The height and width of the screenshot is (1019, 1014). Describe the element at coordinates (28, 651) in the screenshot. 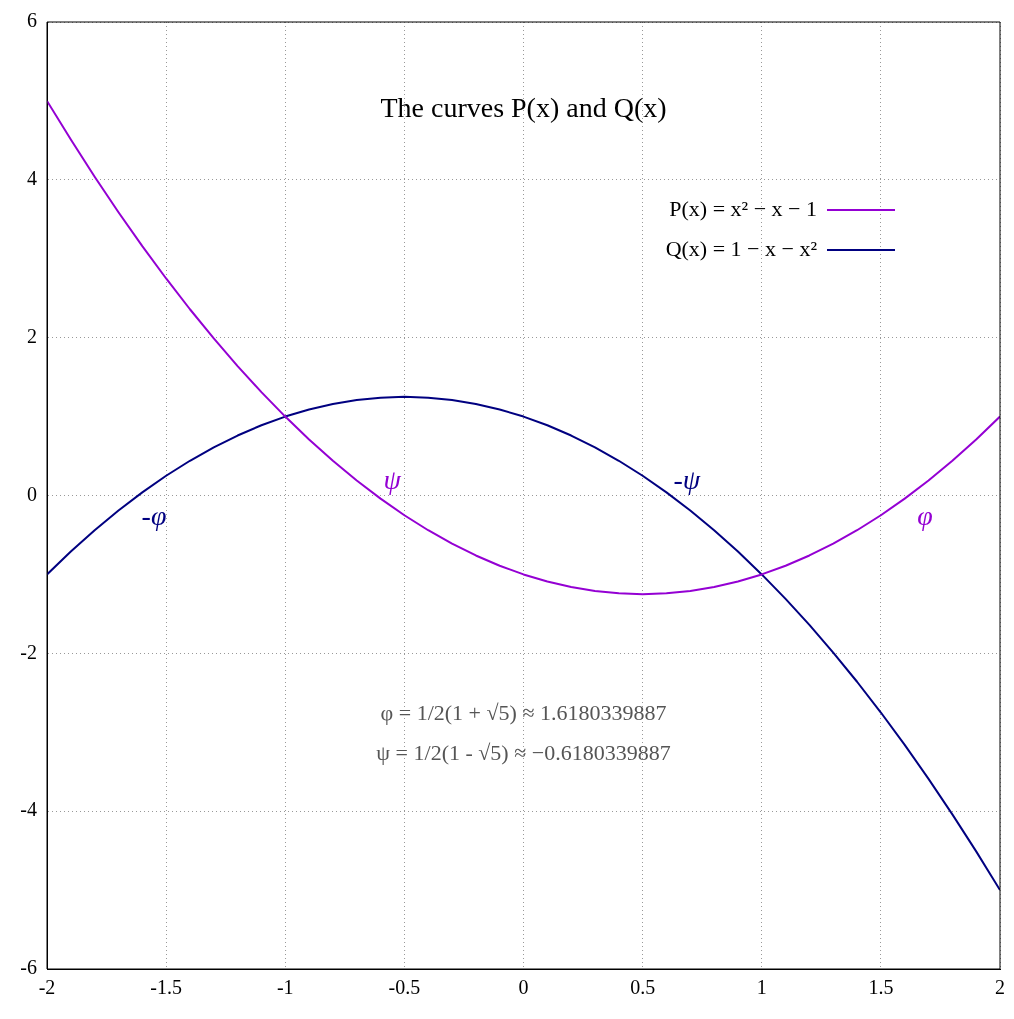

I see `y-tick-label: -2` at that location.